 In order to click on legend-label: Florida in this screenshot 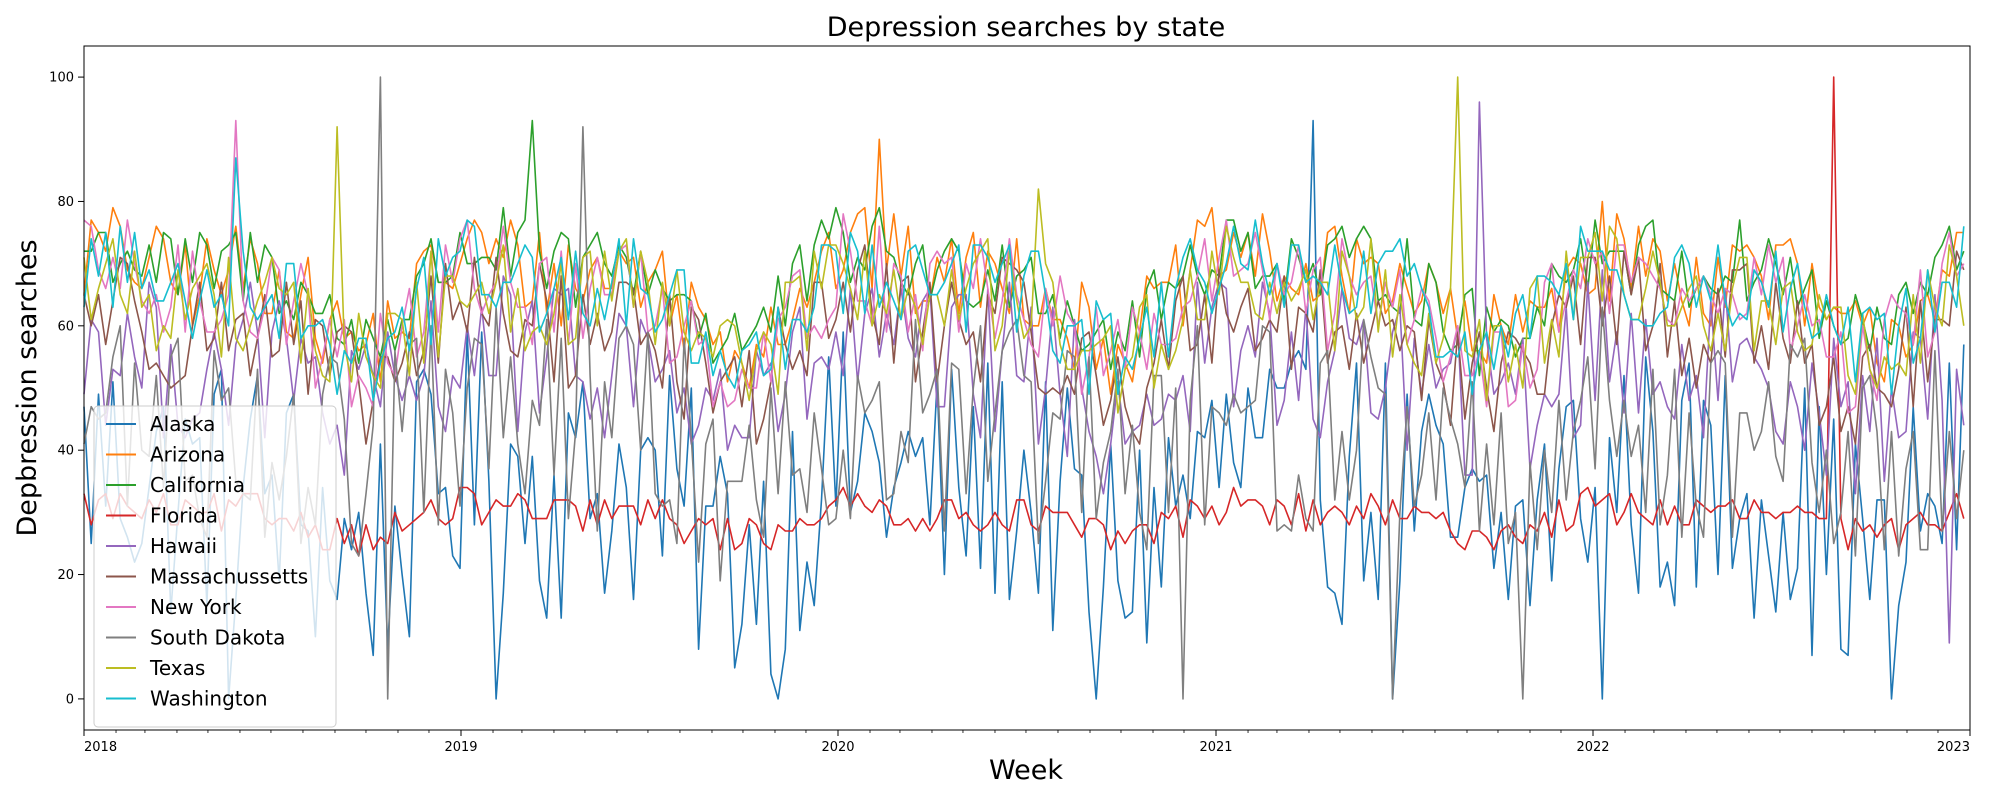, I will do `click(184, 516)`.